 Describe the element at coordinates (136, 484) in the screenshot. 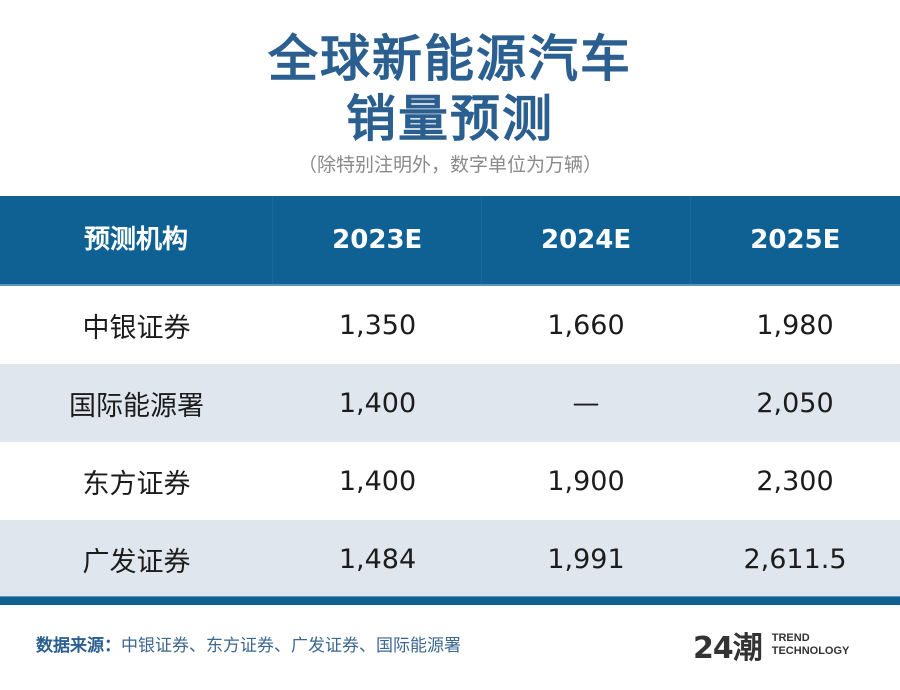

I see `institution-cell: 东方证券` at that location.